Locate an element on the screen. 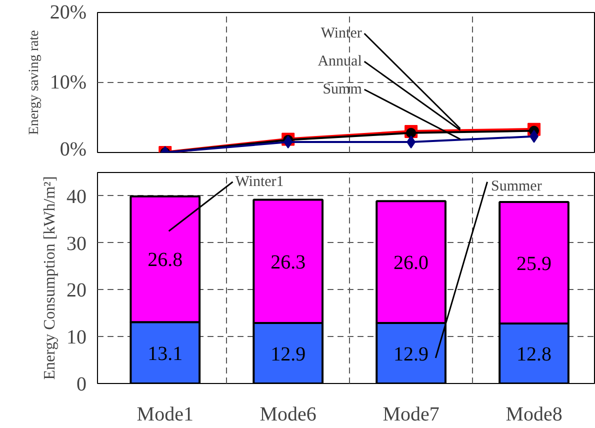  x-tick-label: Mode7 is located at coordinates (411, 415).